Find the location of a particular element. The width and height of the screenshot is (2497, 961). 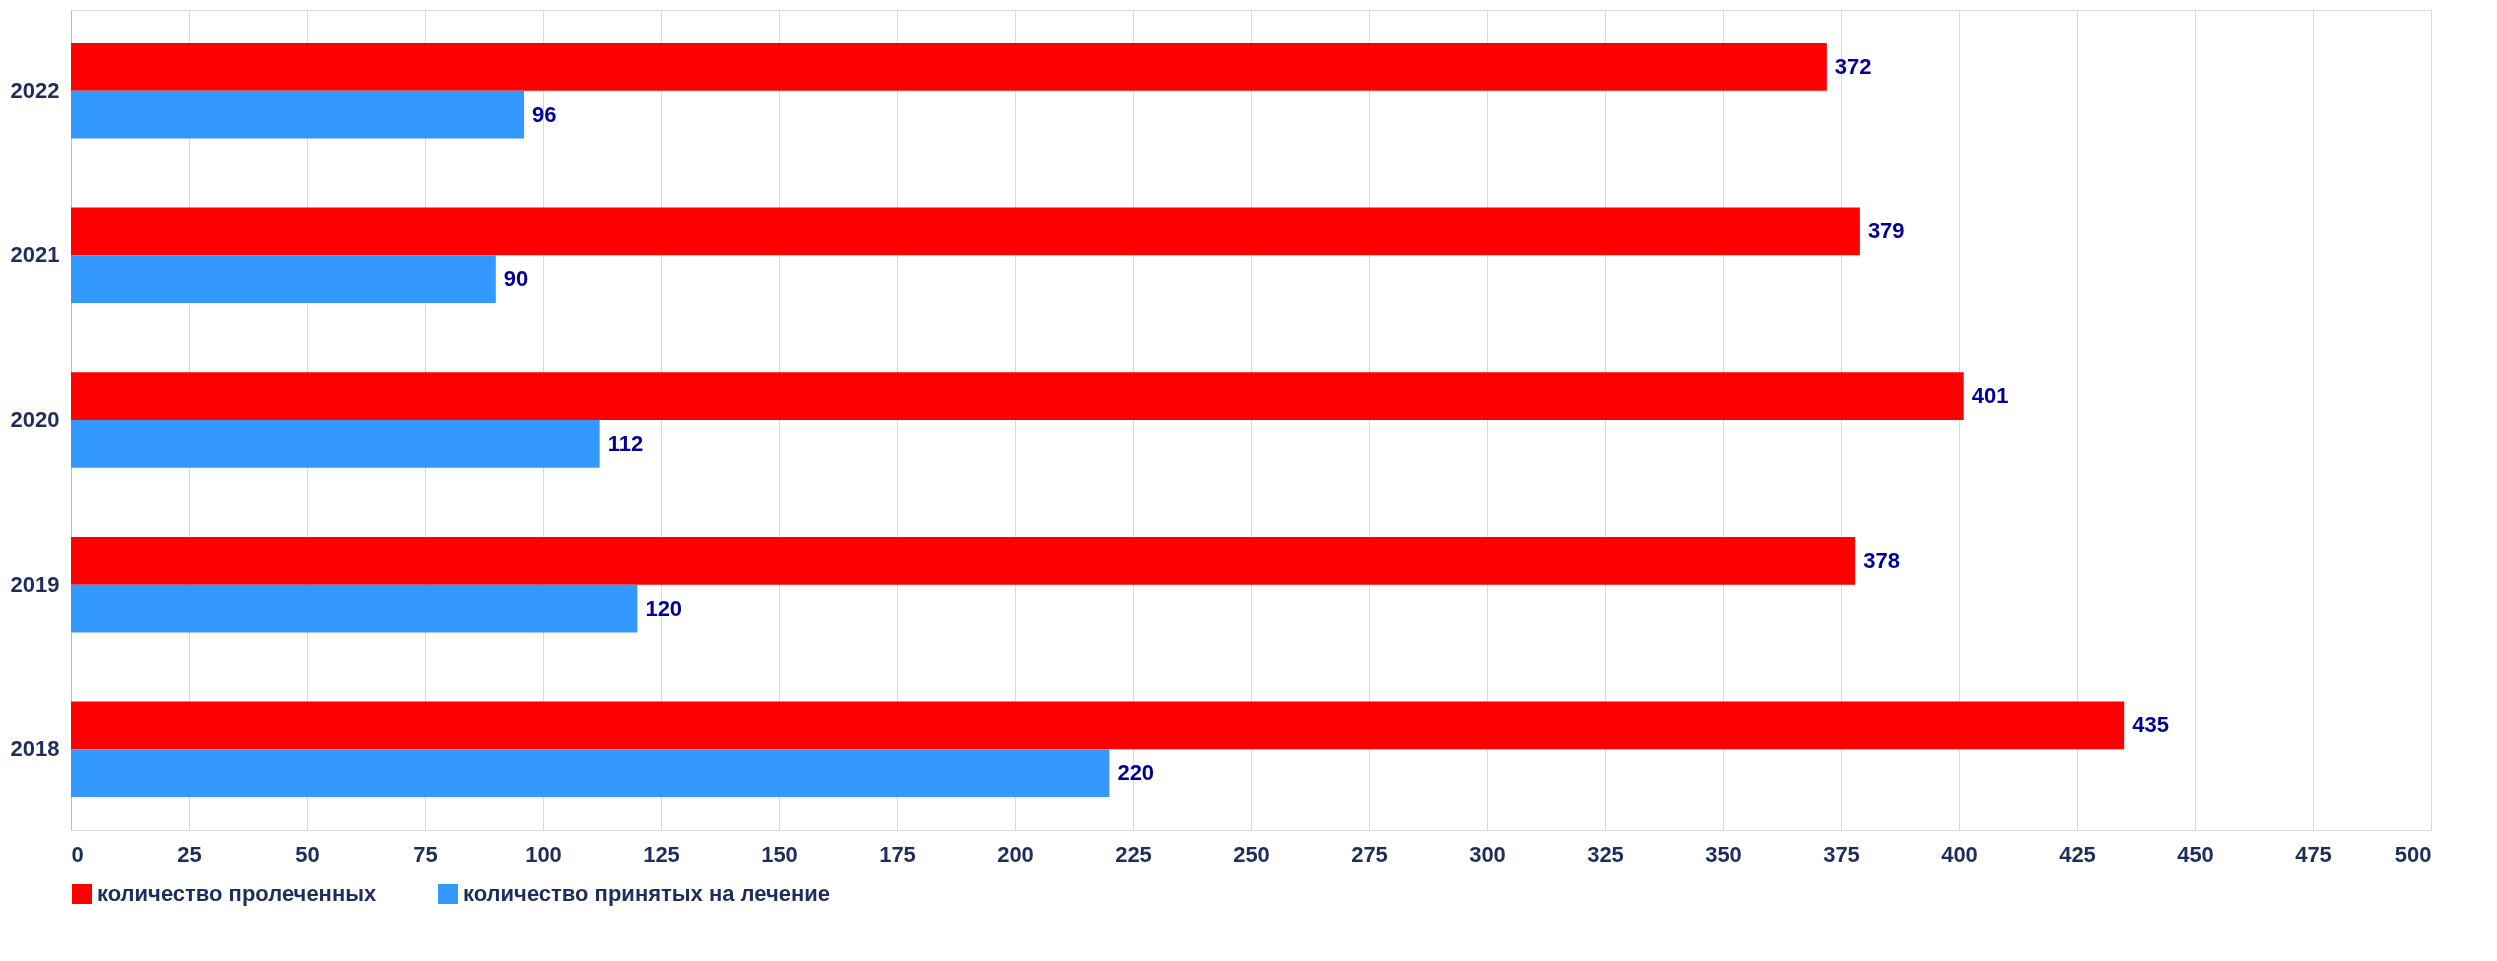

x-tick-label: 25 is located at coordinates (189, 854).